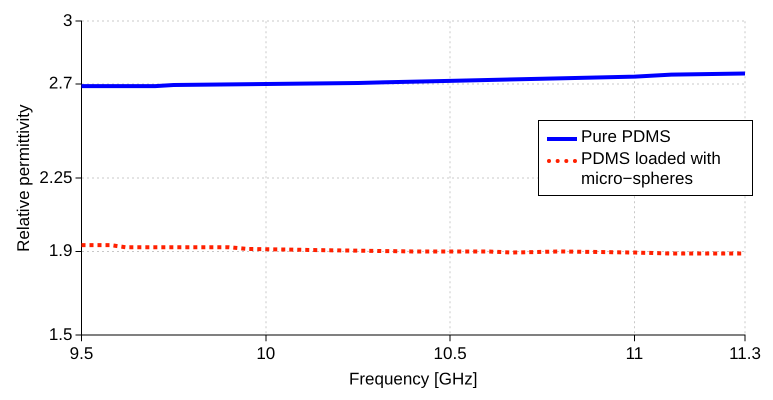  I want to click on legend-label: PDMS loaded with micro−spheres, so click(651, 169).